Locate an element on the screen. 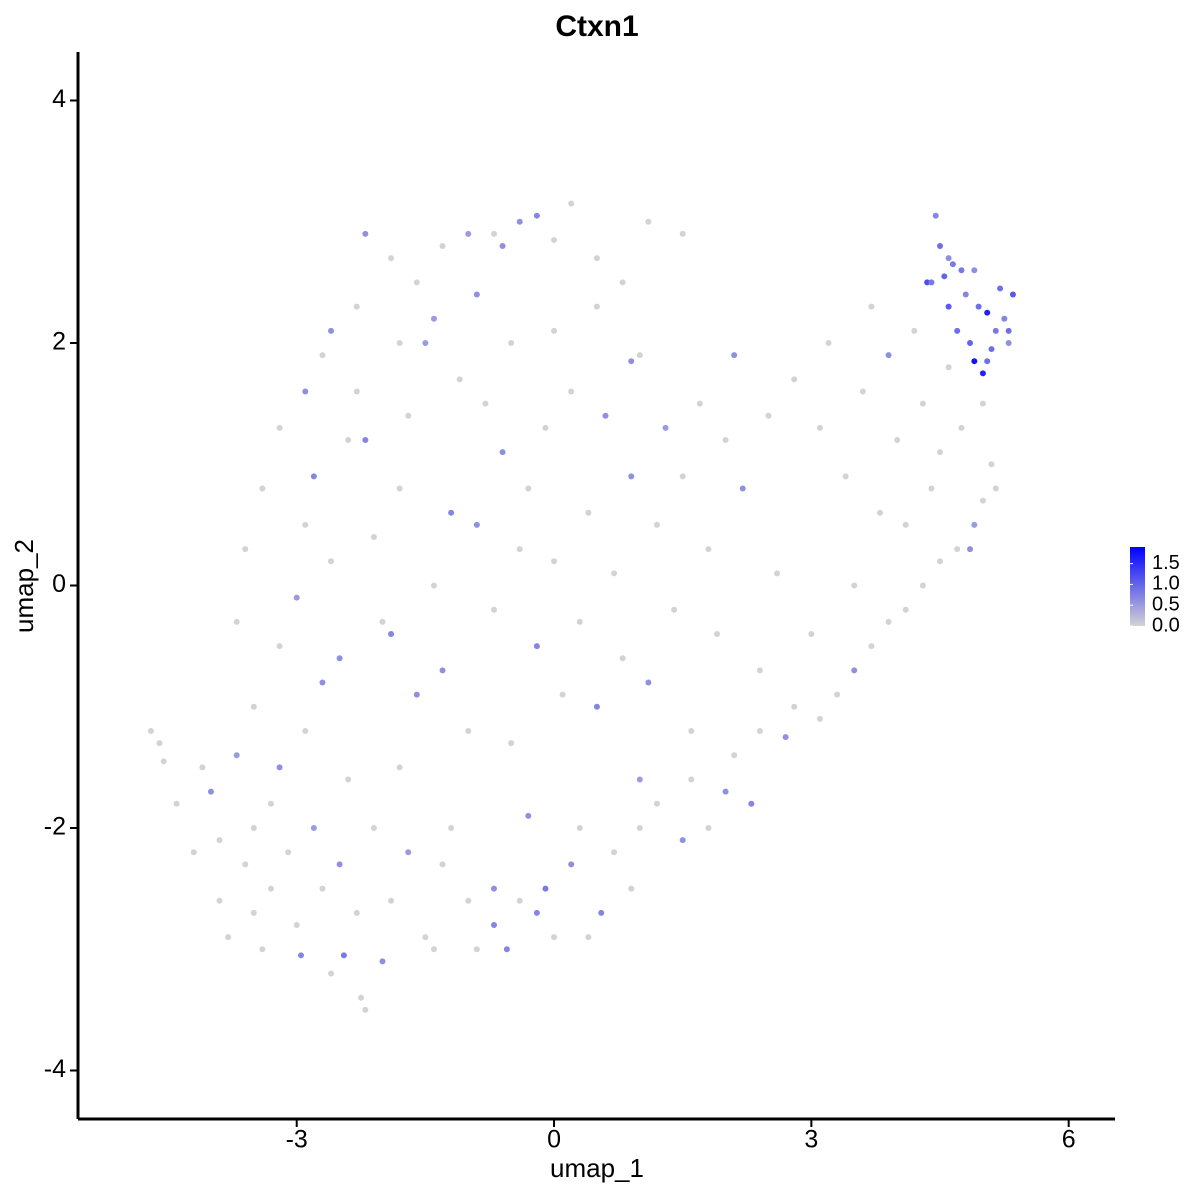 The width and height of the screenshot is (1200, 1200). chart-title: Ctxn1 is located at coordinates (596, 26).